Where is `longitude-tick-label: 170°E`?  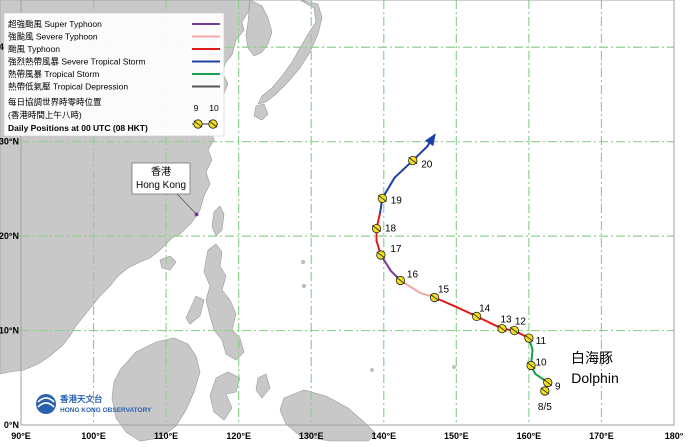
longitude-tick-label: 170°E is located at coordinates (601, 436).